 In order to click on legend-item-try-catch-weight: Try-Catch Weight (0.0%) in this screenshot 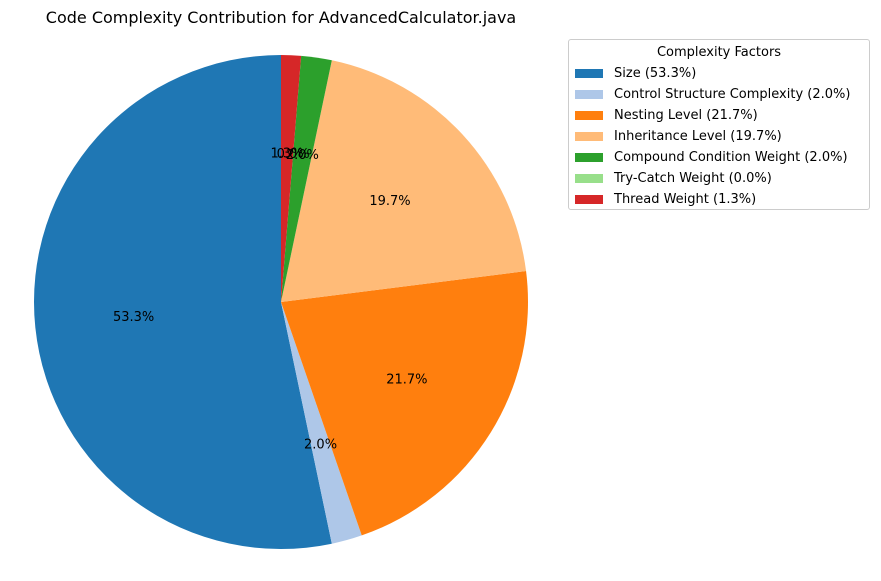, I will do `click(719, 178)`.